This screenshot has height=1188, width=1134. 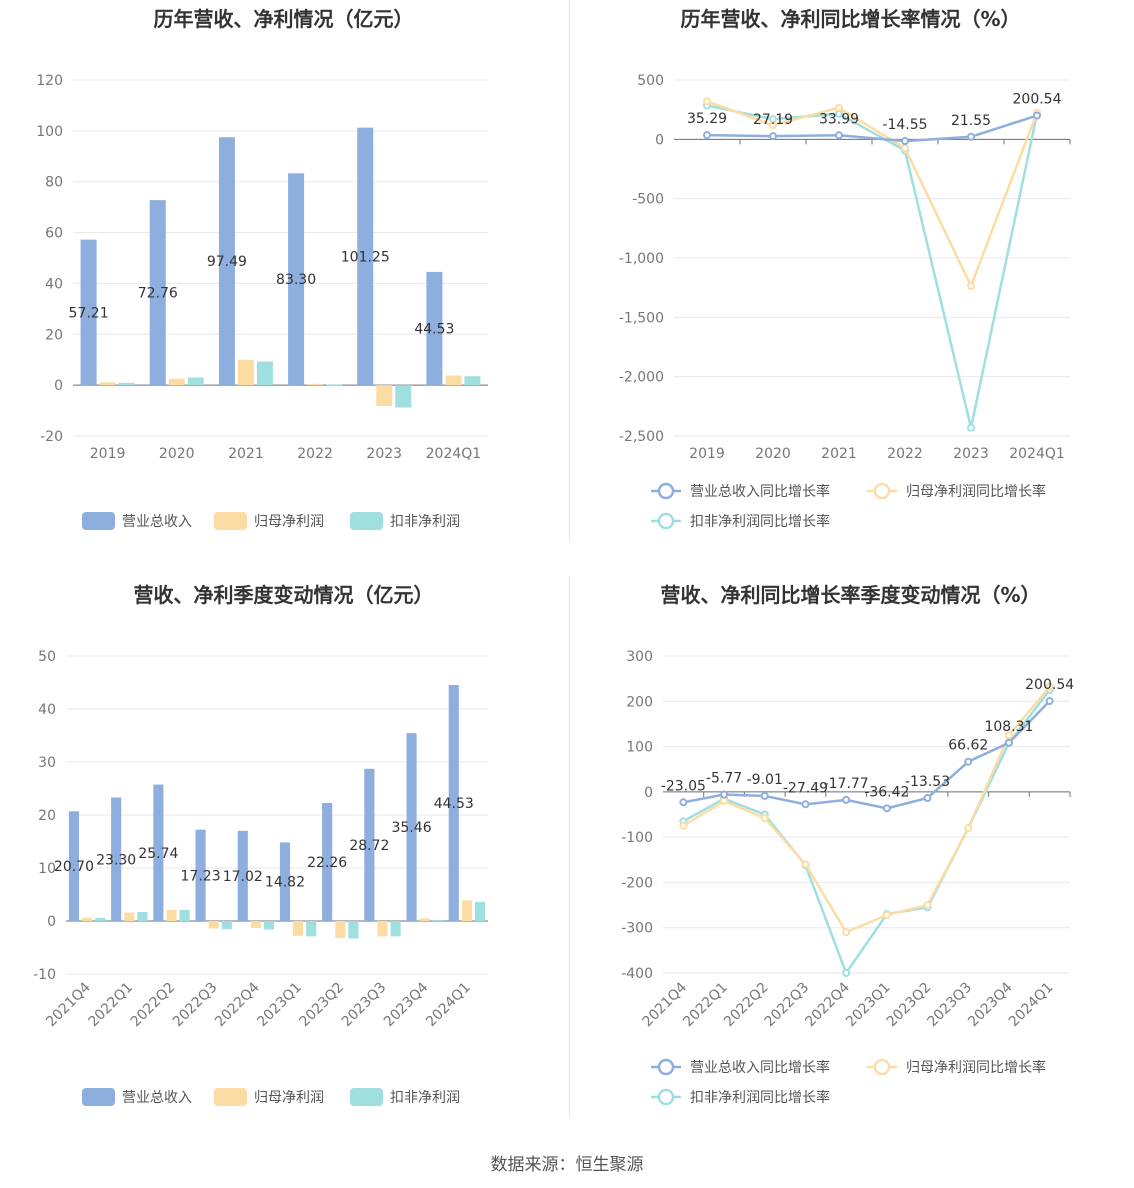 What do you see at coordinates (639, 657) in the screenshot?
I see `y-tick-label: 300` at bounding box center [639, 657].